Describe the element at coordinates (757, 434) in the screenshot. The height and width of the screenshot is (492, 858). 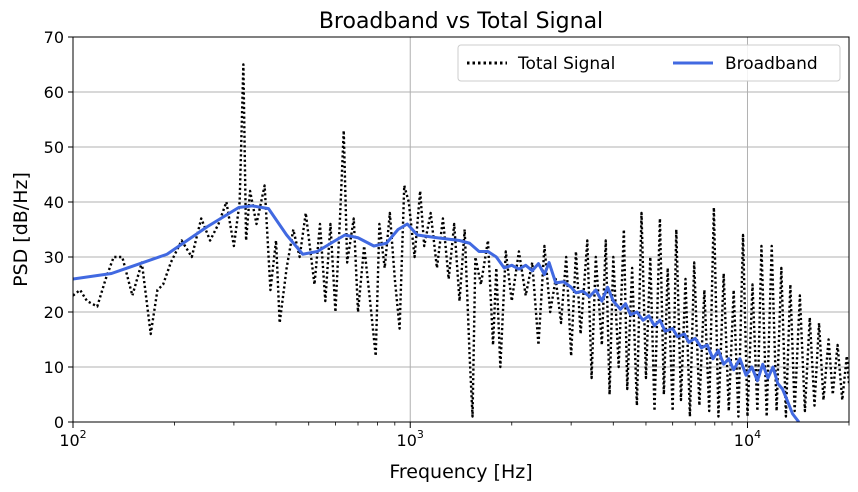
I see `x-tick-exponent: 4` at that location.